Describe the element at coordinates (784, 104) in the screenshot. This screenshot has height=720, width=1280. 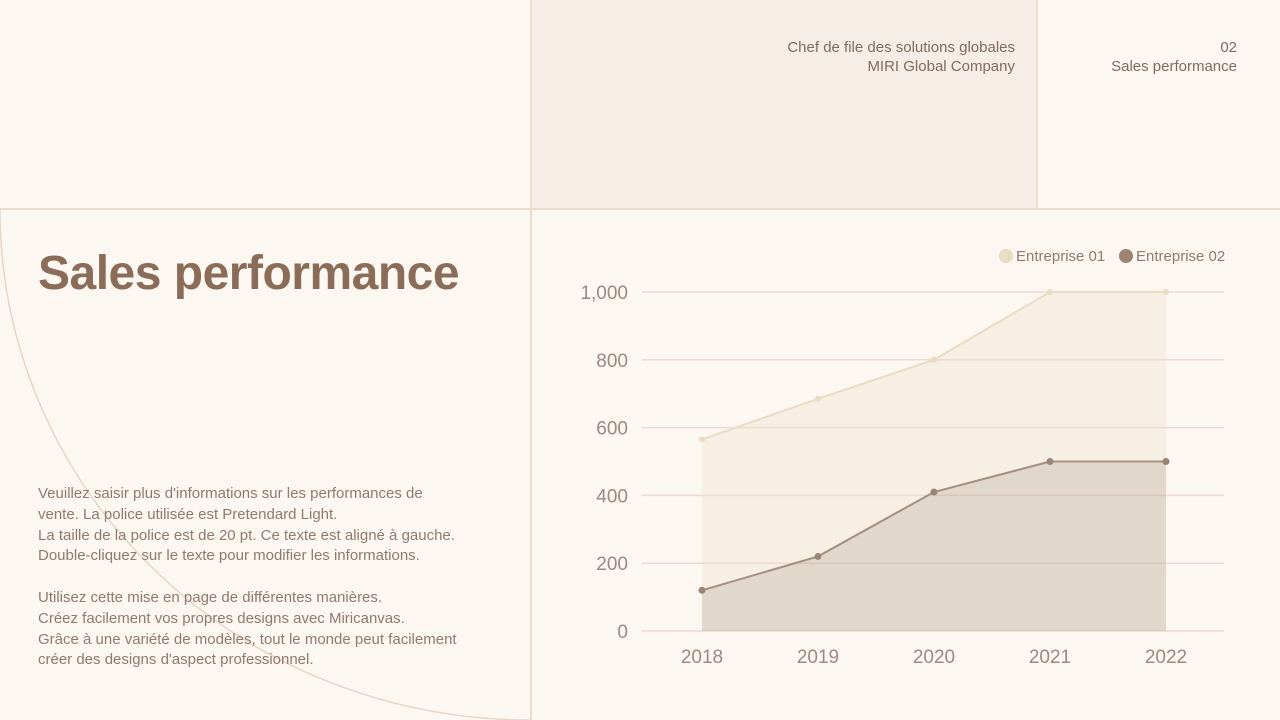
I see `header-panel` at that location.